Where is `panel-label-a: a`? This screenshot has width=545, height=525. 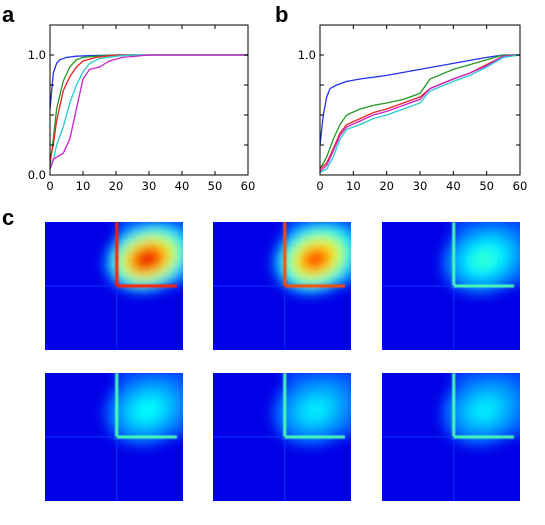 panel-label-a: a is located at coordinates (8, 14).